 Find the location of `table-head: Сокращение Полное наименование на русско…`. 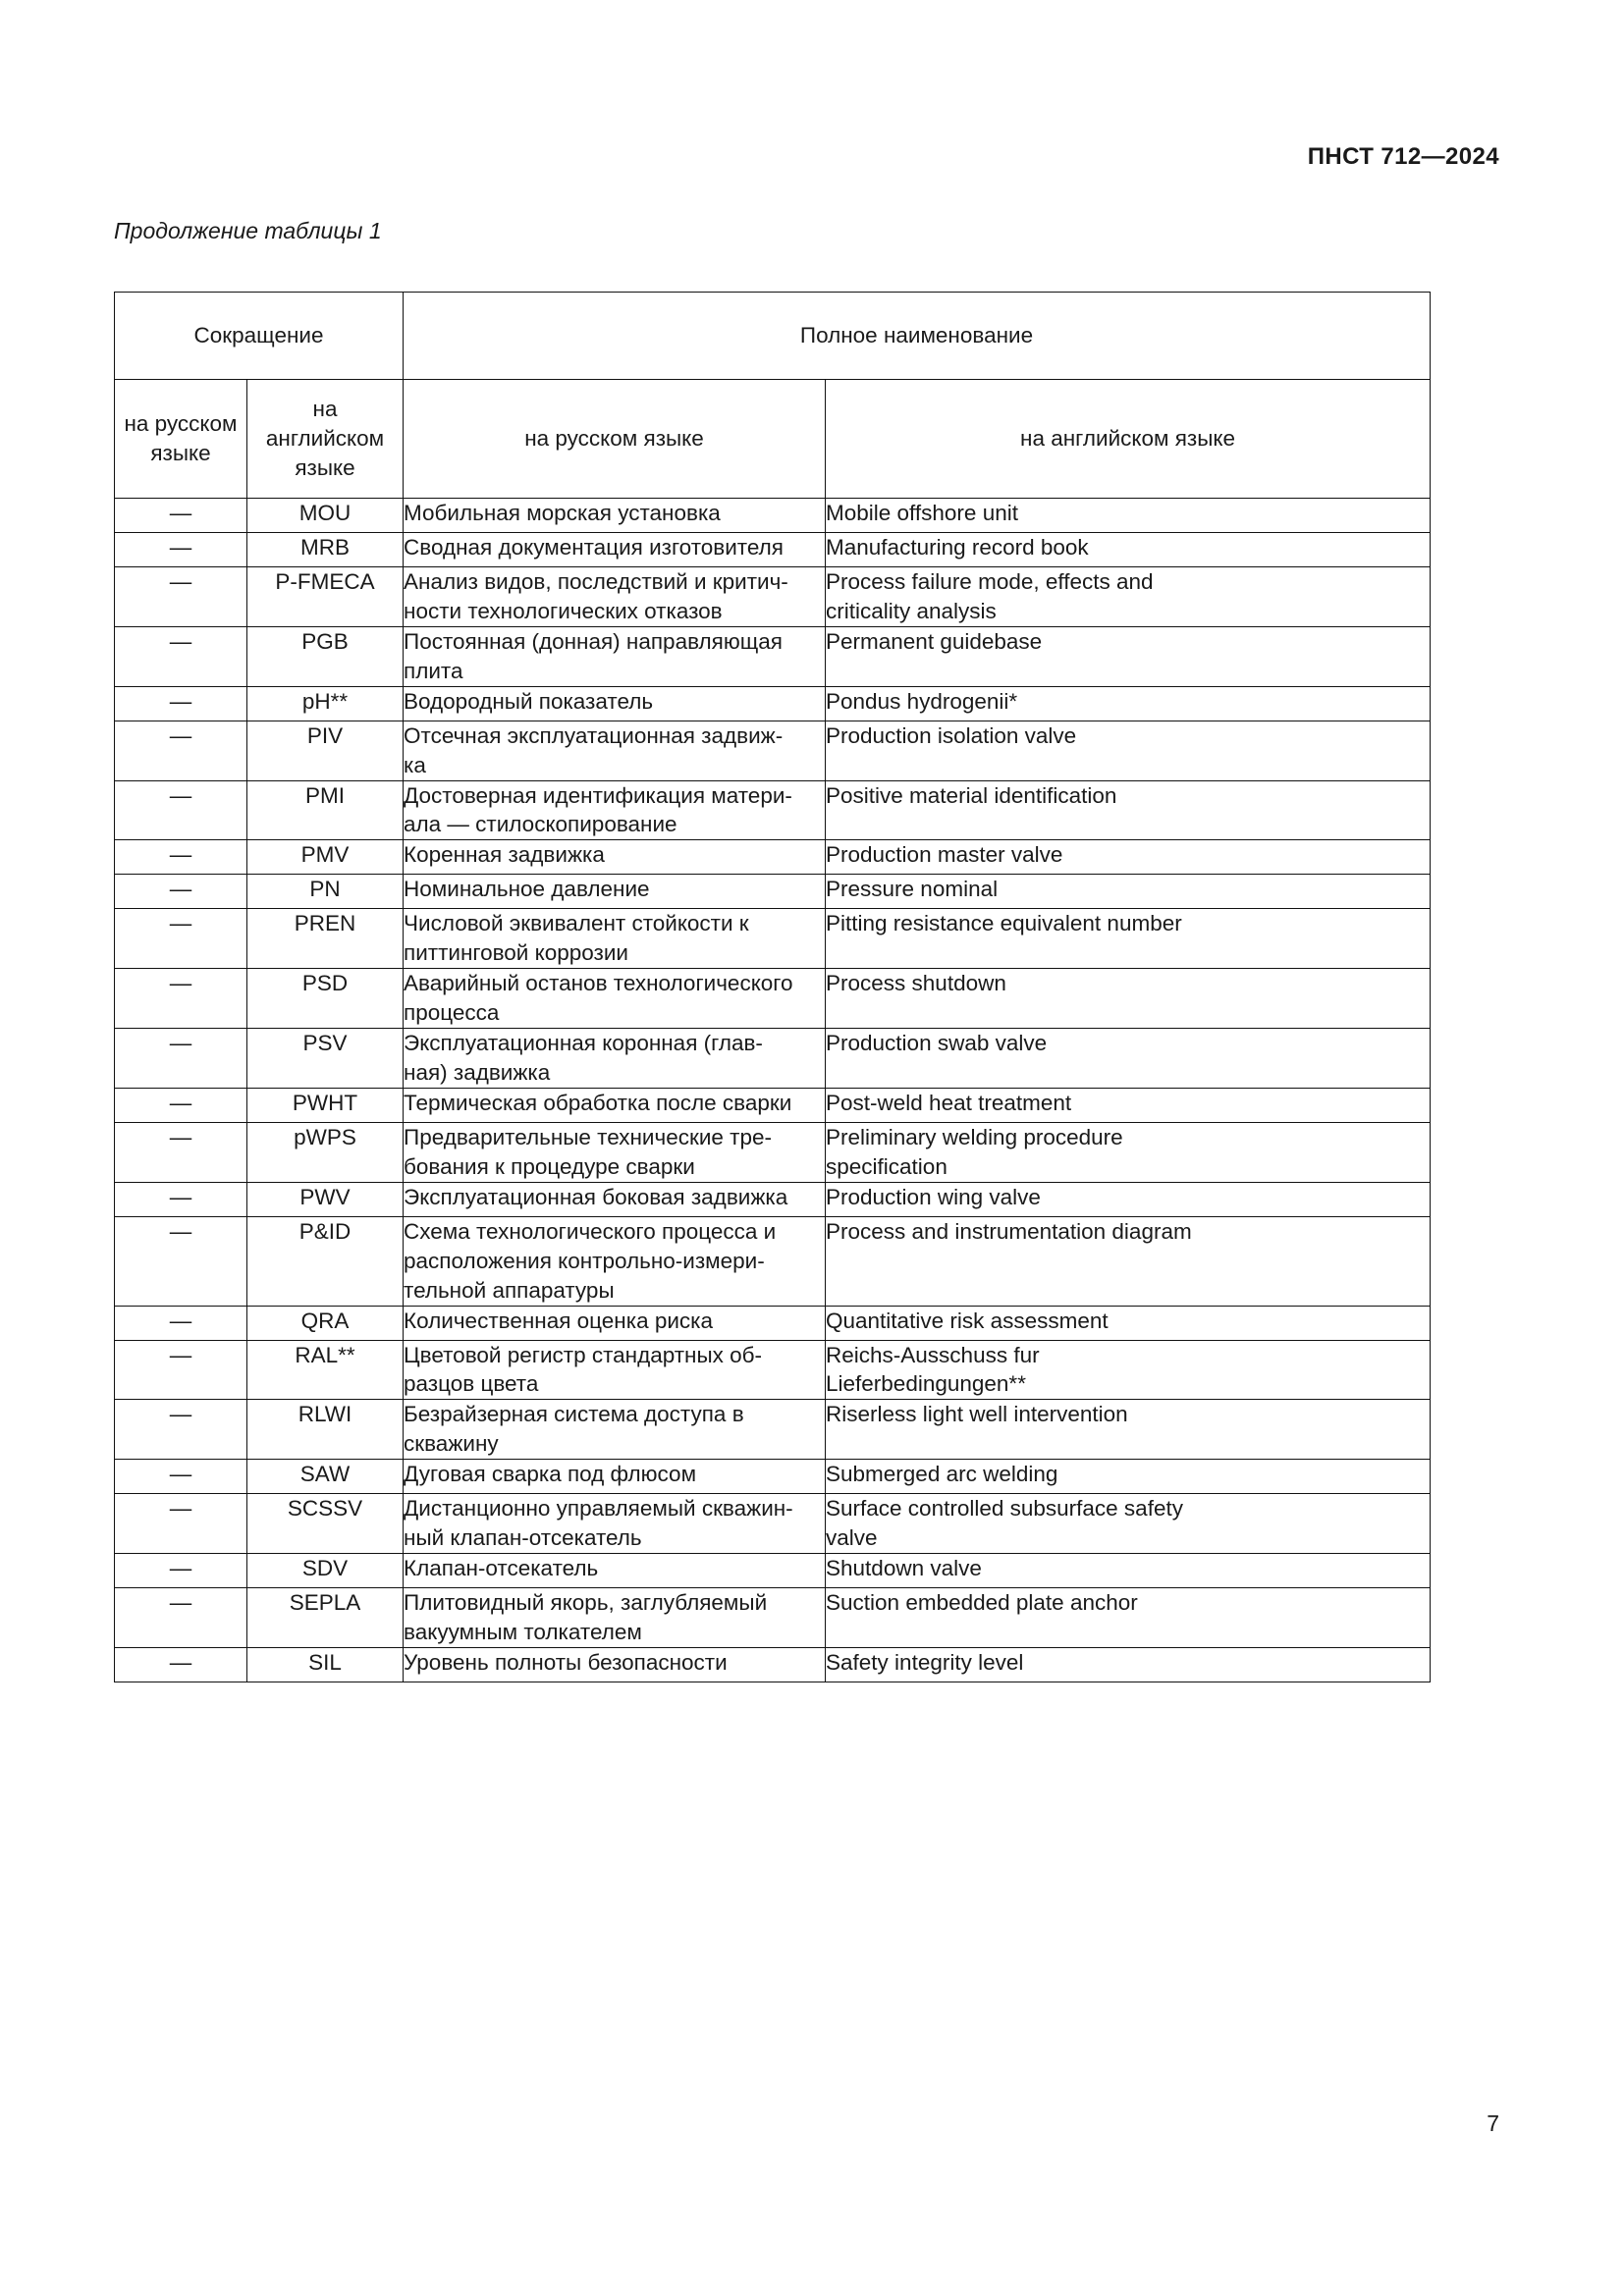

table-head: Сокращение Полное наименование на русско… is located at coordinates (772, 395).